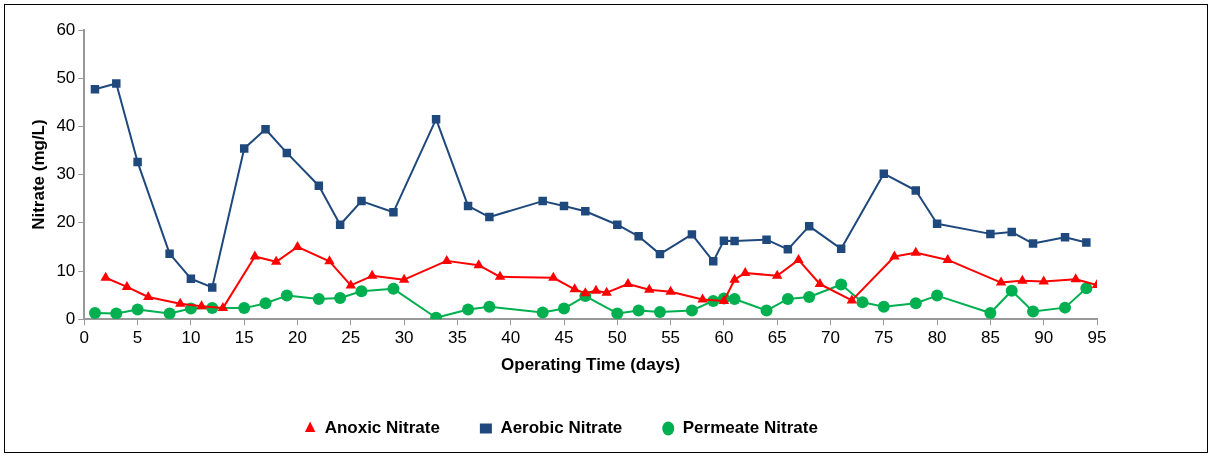  I want to click on y-tick-label: 20, so click(66, 222).